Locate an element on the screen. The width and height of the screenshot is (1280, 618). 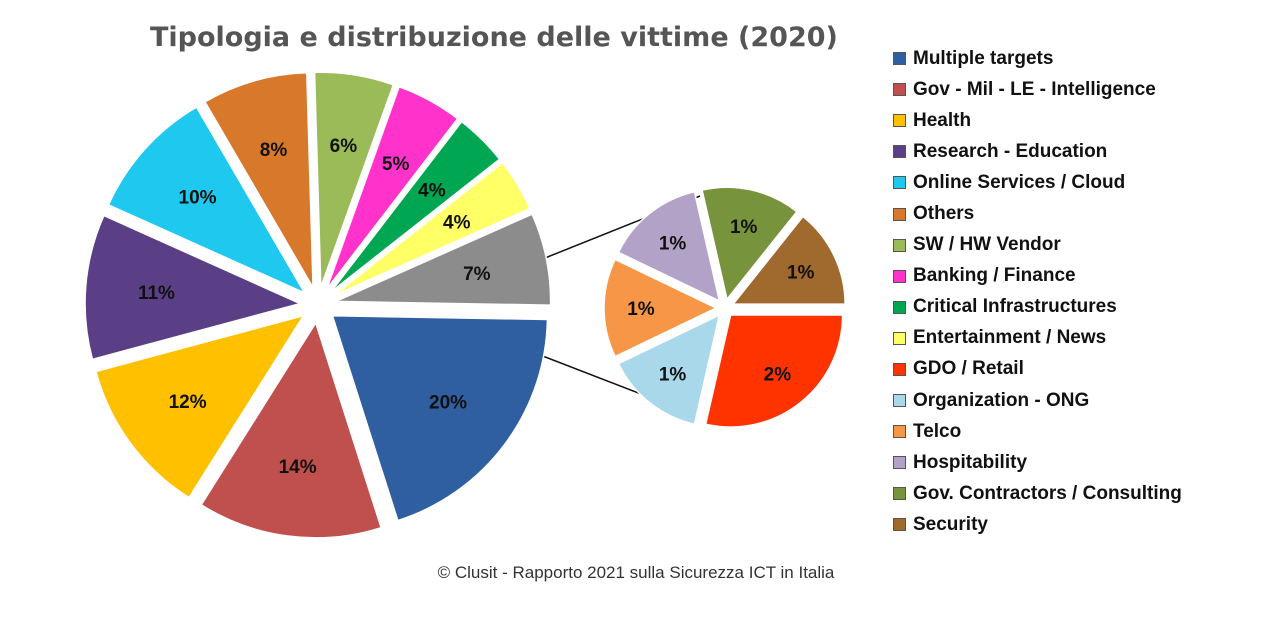
legend-label: Gov - Mil - LE - Intelligence is located at coordinates (1034, 89).